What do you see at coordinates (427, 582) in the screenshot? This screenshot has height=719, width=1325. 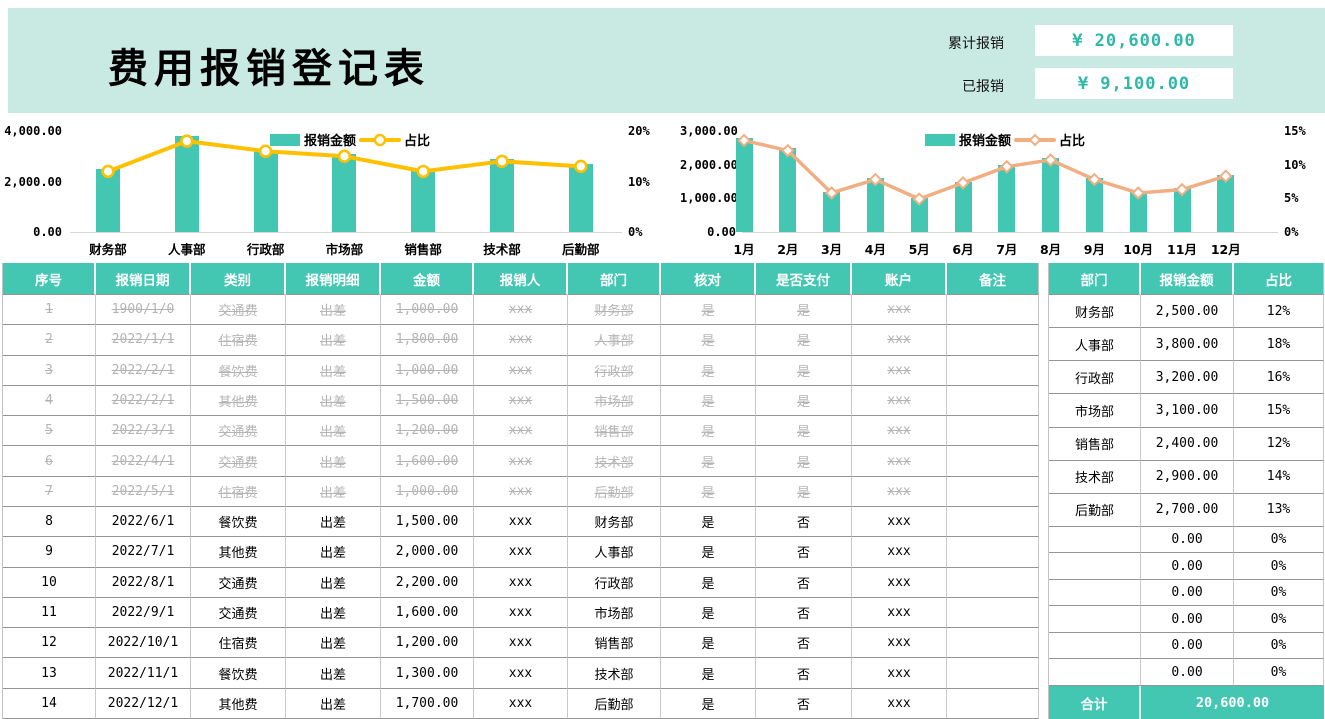 I see `main-table-cell: 2,200.00` at bounding box center [427, 582].